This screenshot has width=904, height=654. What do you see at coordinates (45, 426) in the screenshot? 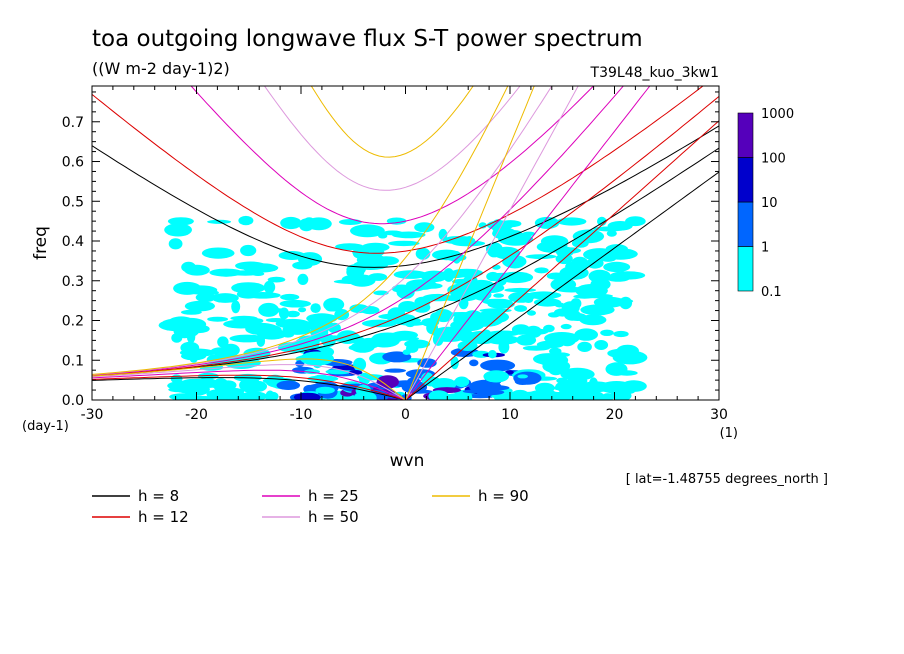
I see `y-unit-label: (day-1)` at bounding box center [45, 426].